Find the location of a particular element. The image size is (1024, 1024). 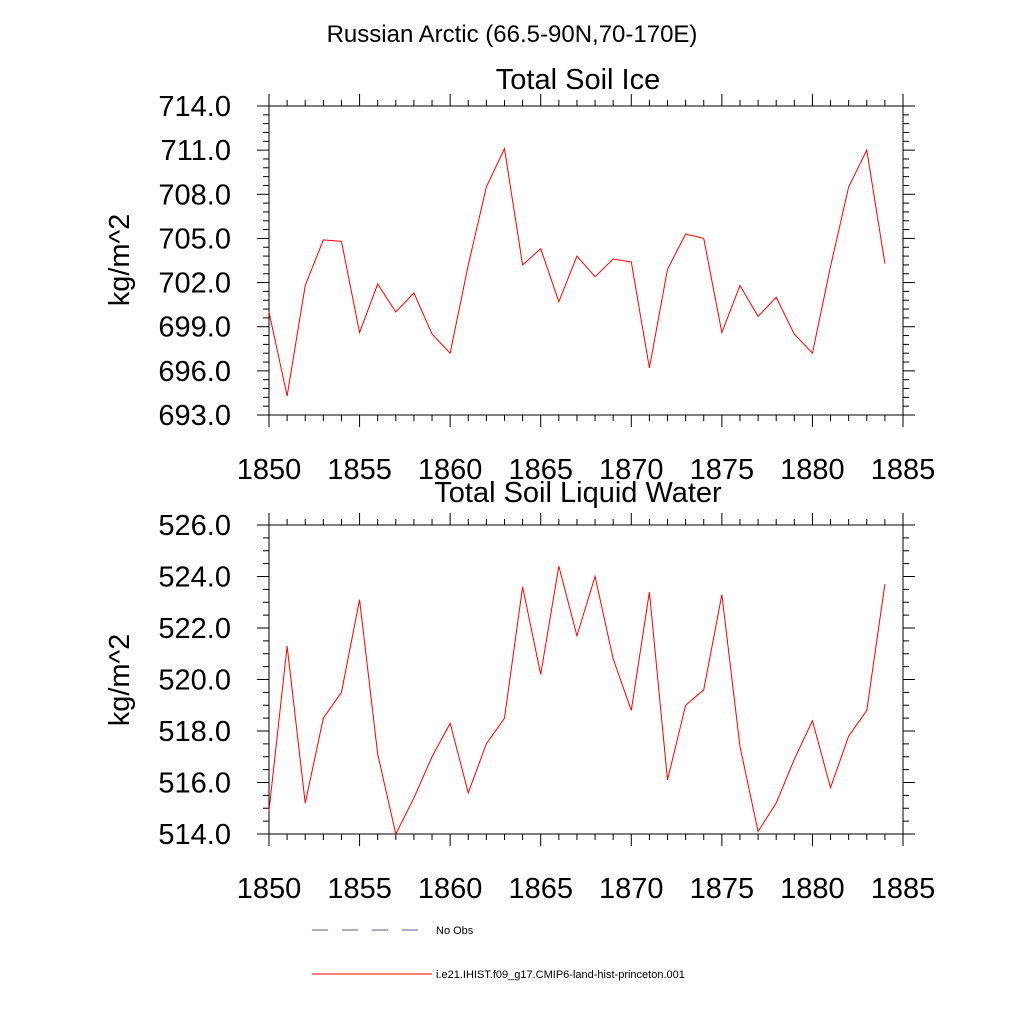

y-tick-label: 696.0 is located at coordinates (194, 372).